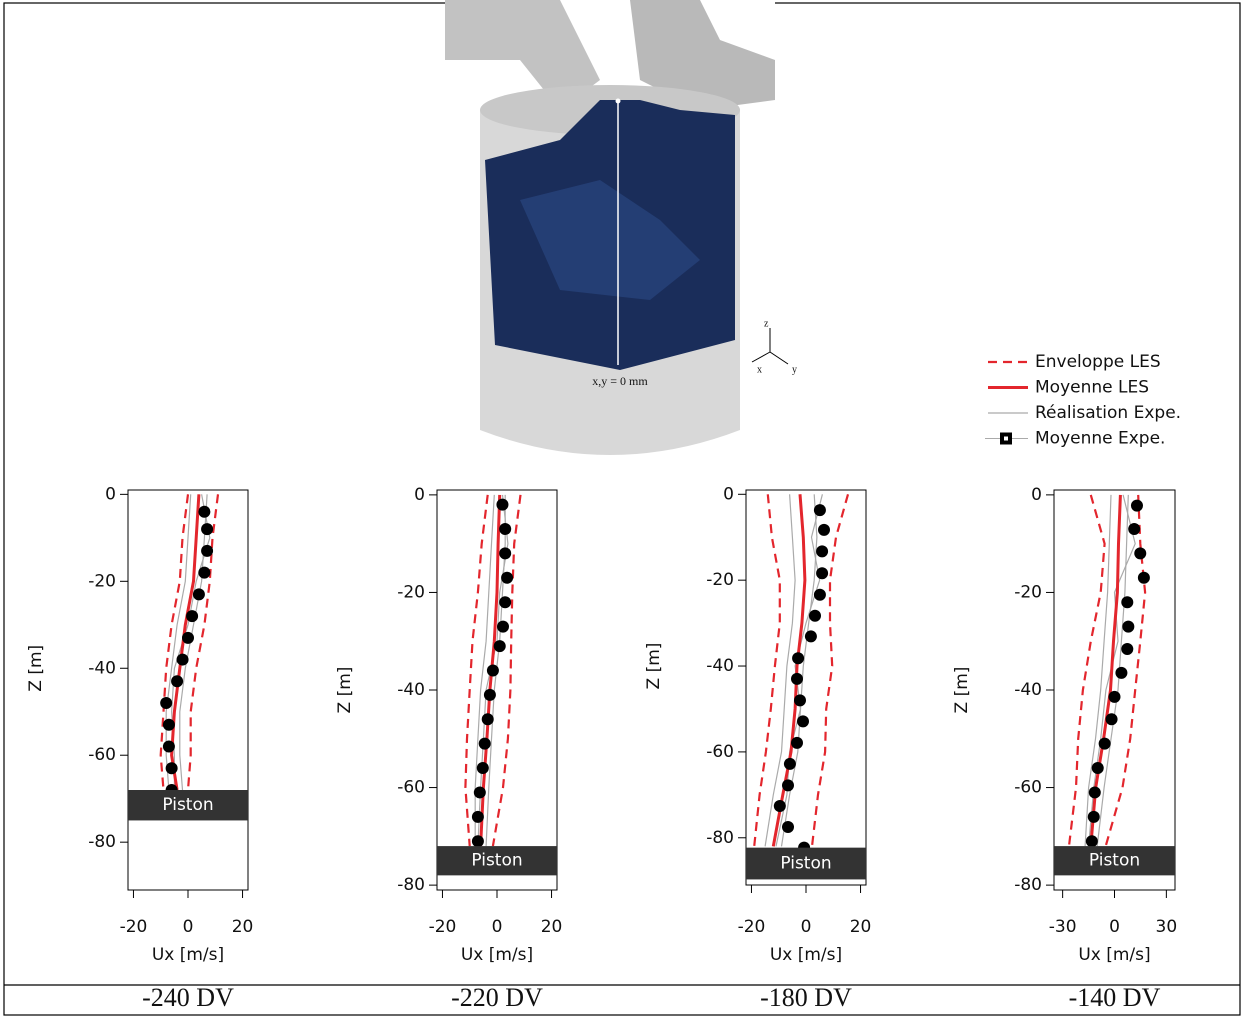 The height and width of the screenshot is (1021, 1244). I want to click on axis-x, so click(761, 357).